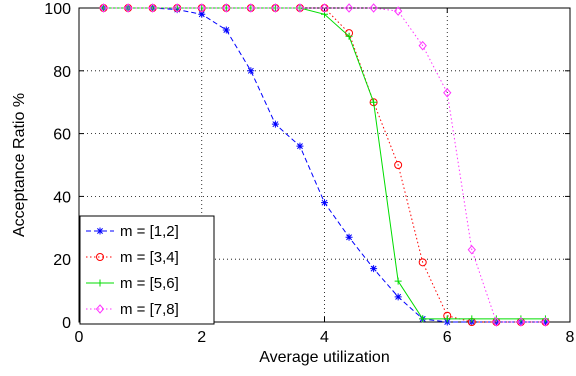  I want to click on y-axis-label: Acceptance Ratio %, so click(19, 165).